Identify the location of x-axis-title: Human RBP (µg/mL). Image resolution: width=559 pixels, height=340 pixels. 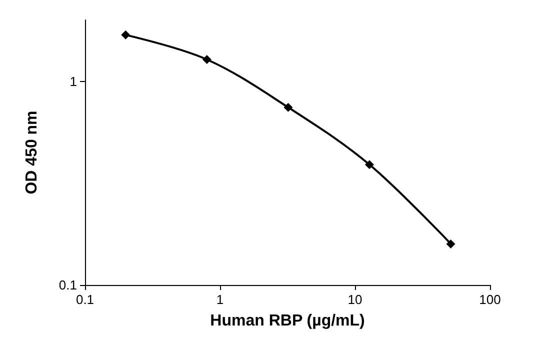
(287, 321).